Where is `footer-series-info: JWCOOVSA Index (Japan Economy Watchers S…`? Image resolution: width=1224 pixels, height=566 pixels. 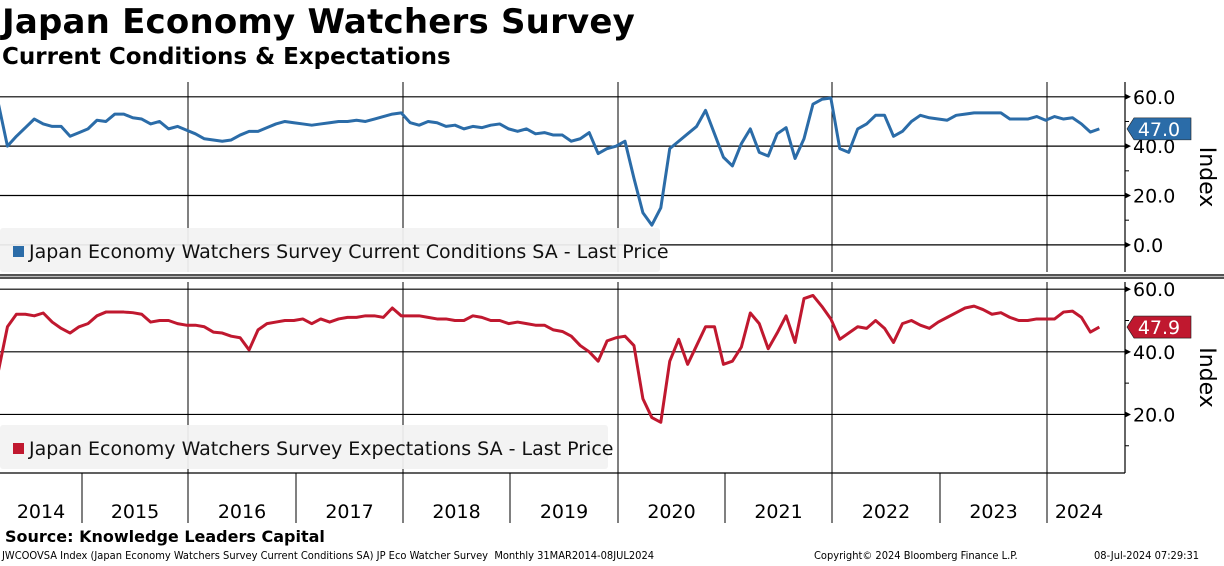
footer-series-info: JWCOOVSA Index (Japan Economy Watchers S… is located at coordinates (328, 555).